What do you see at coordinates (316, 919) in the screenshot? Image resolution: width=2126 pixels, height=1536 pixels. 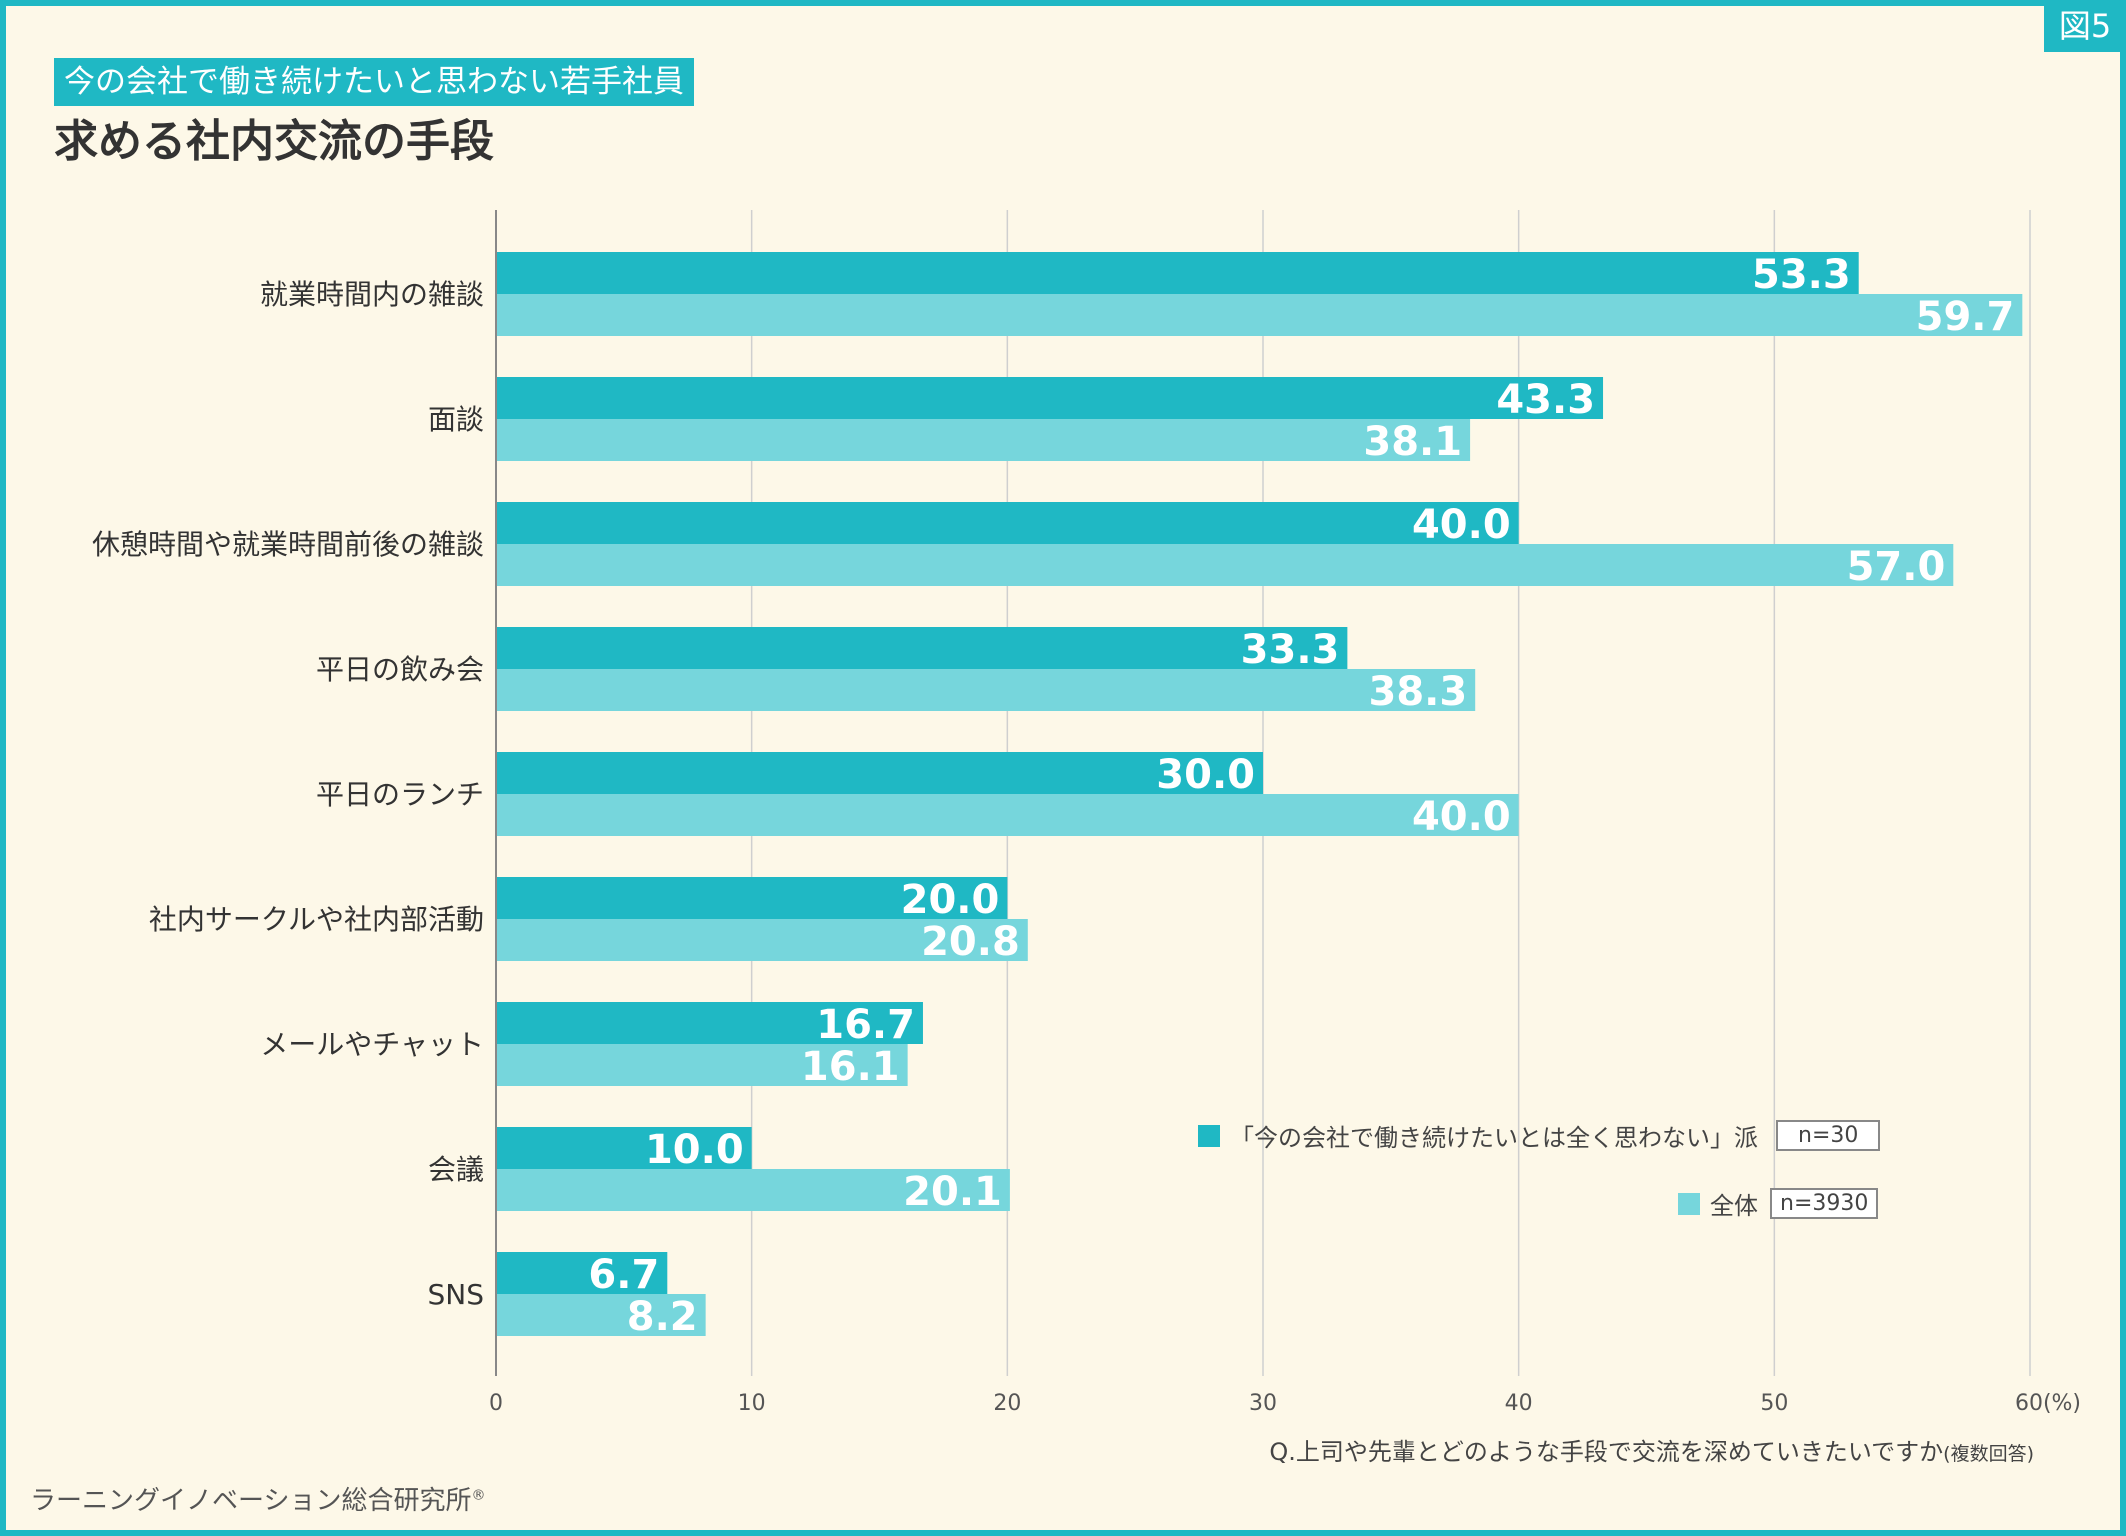 I see `category-label: 社内サークルや社内部活動` at bounding box center [316, 919].